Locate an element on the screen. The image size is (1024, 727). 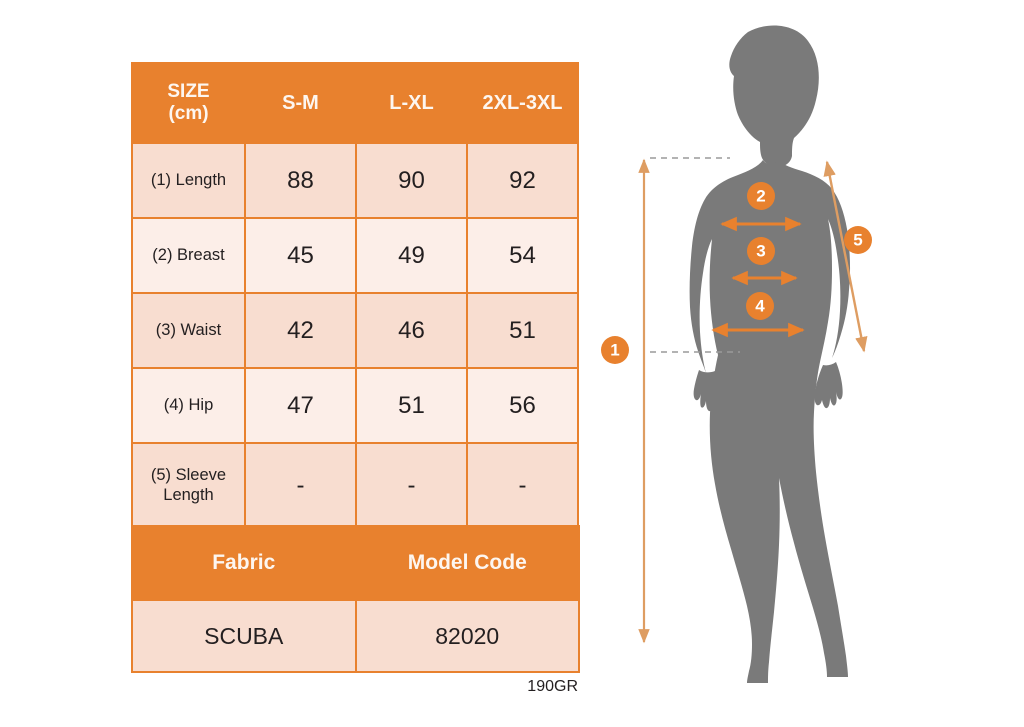
cell-waist-2xl-3xl: 51 is located at coordinates (522, 330).